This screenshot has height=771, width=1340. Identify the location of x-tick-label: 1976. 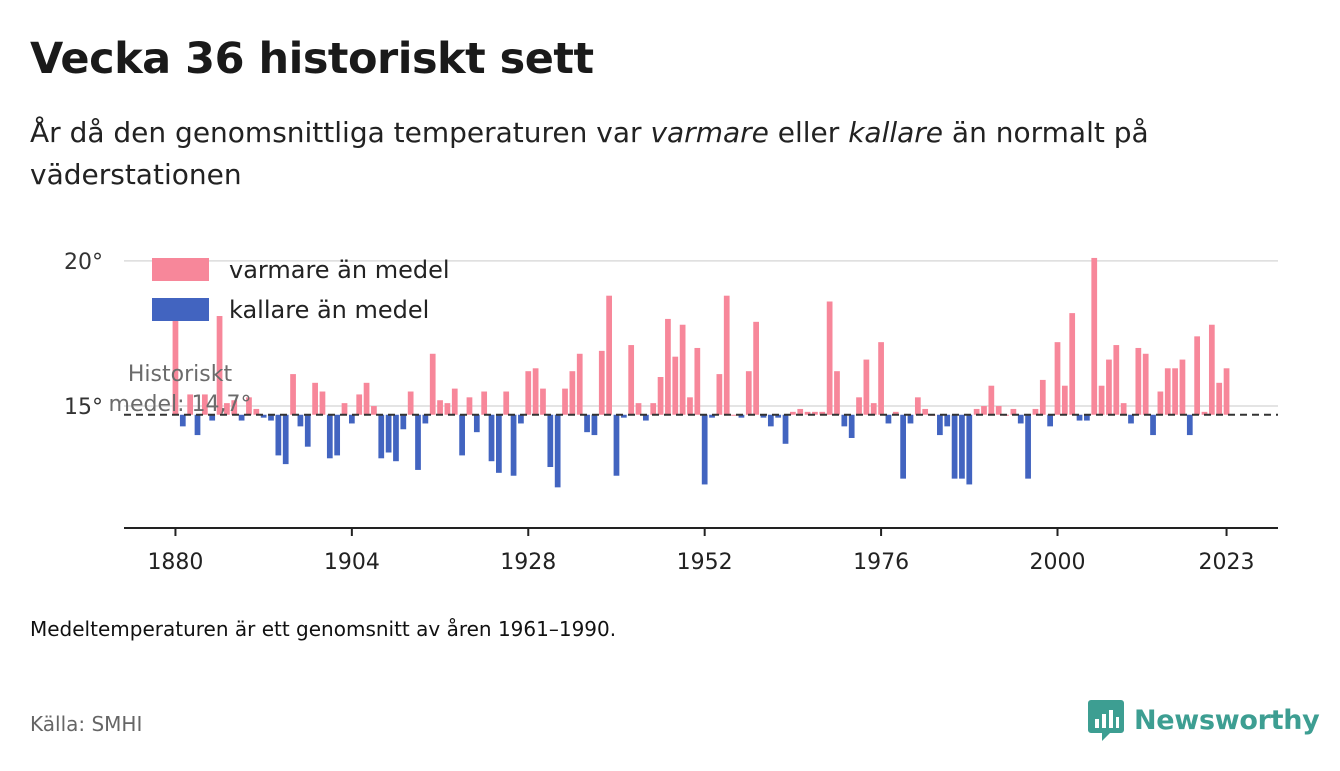
(881, 562).